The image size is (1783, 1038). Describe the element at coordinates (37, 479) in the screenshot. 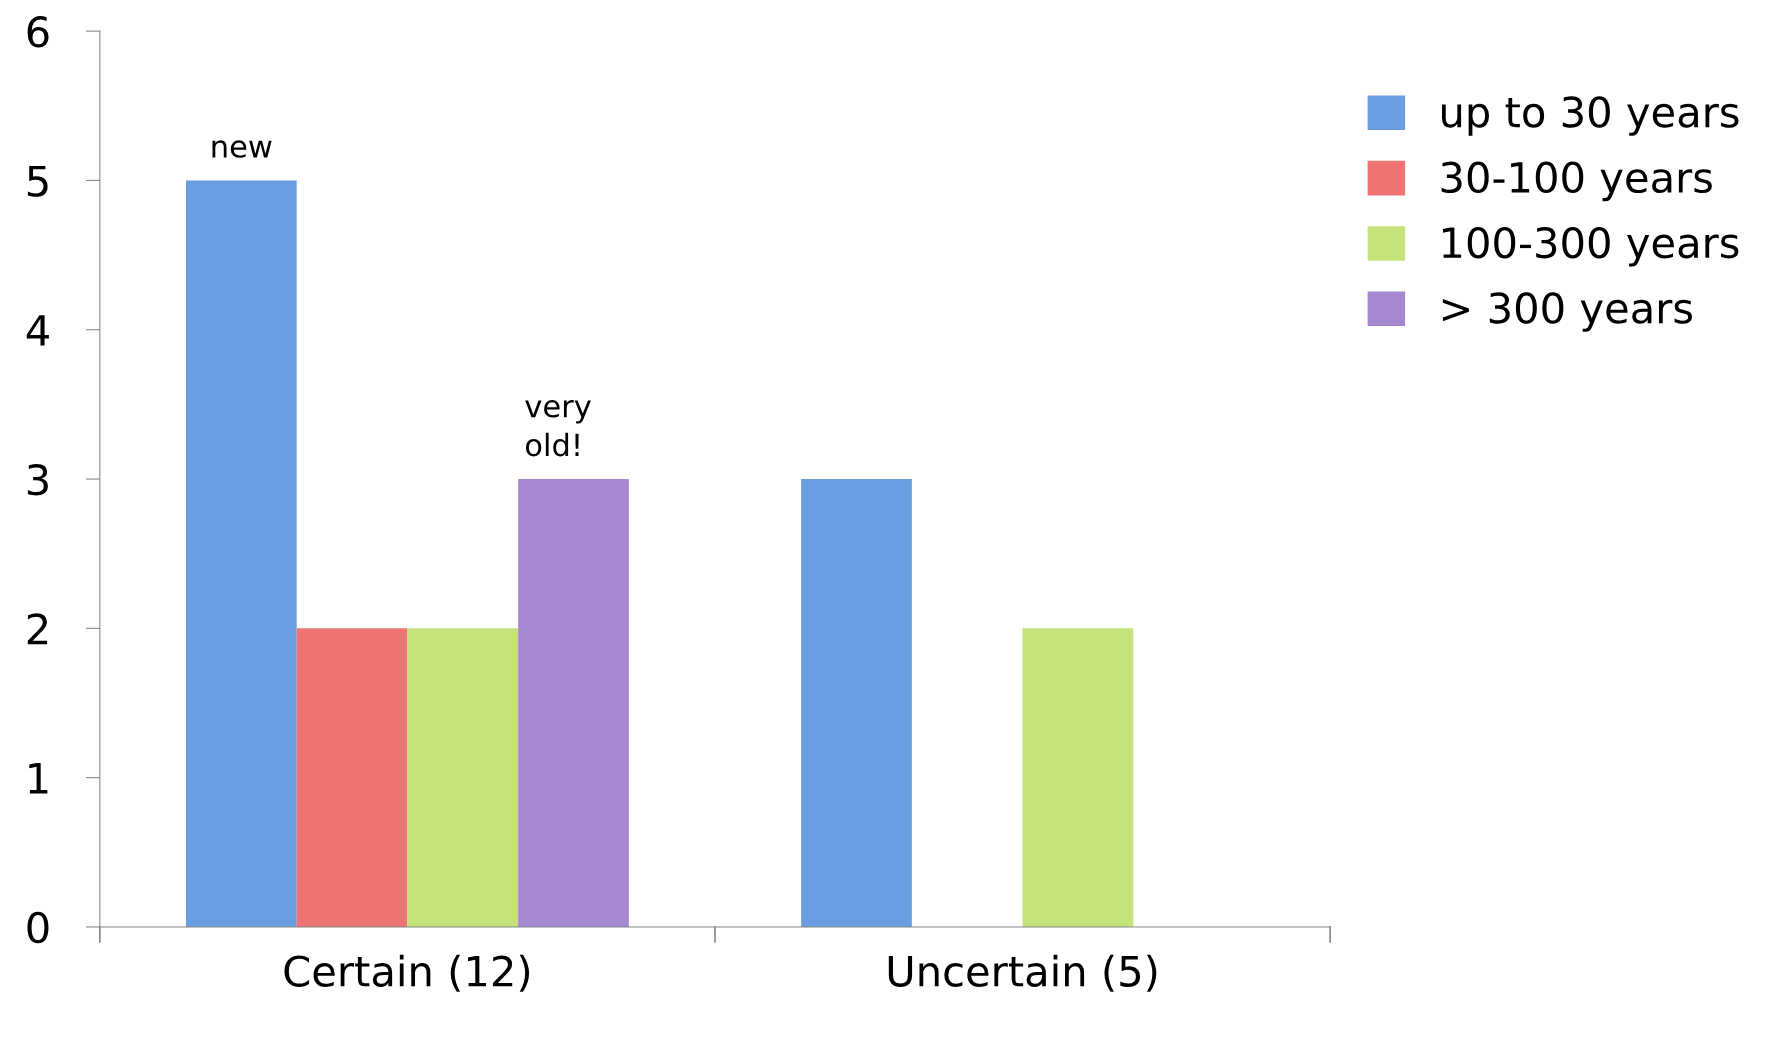

I see `y-tick-label: 3` at that location.